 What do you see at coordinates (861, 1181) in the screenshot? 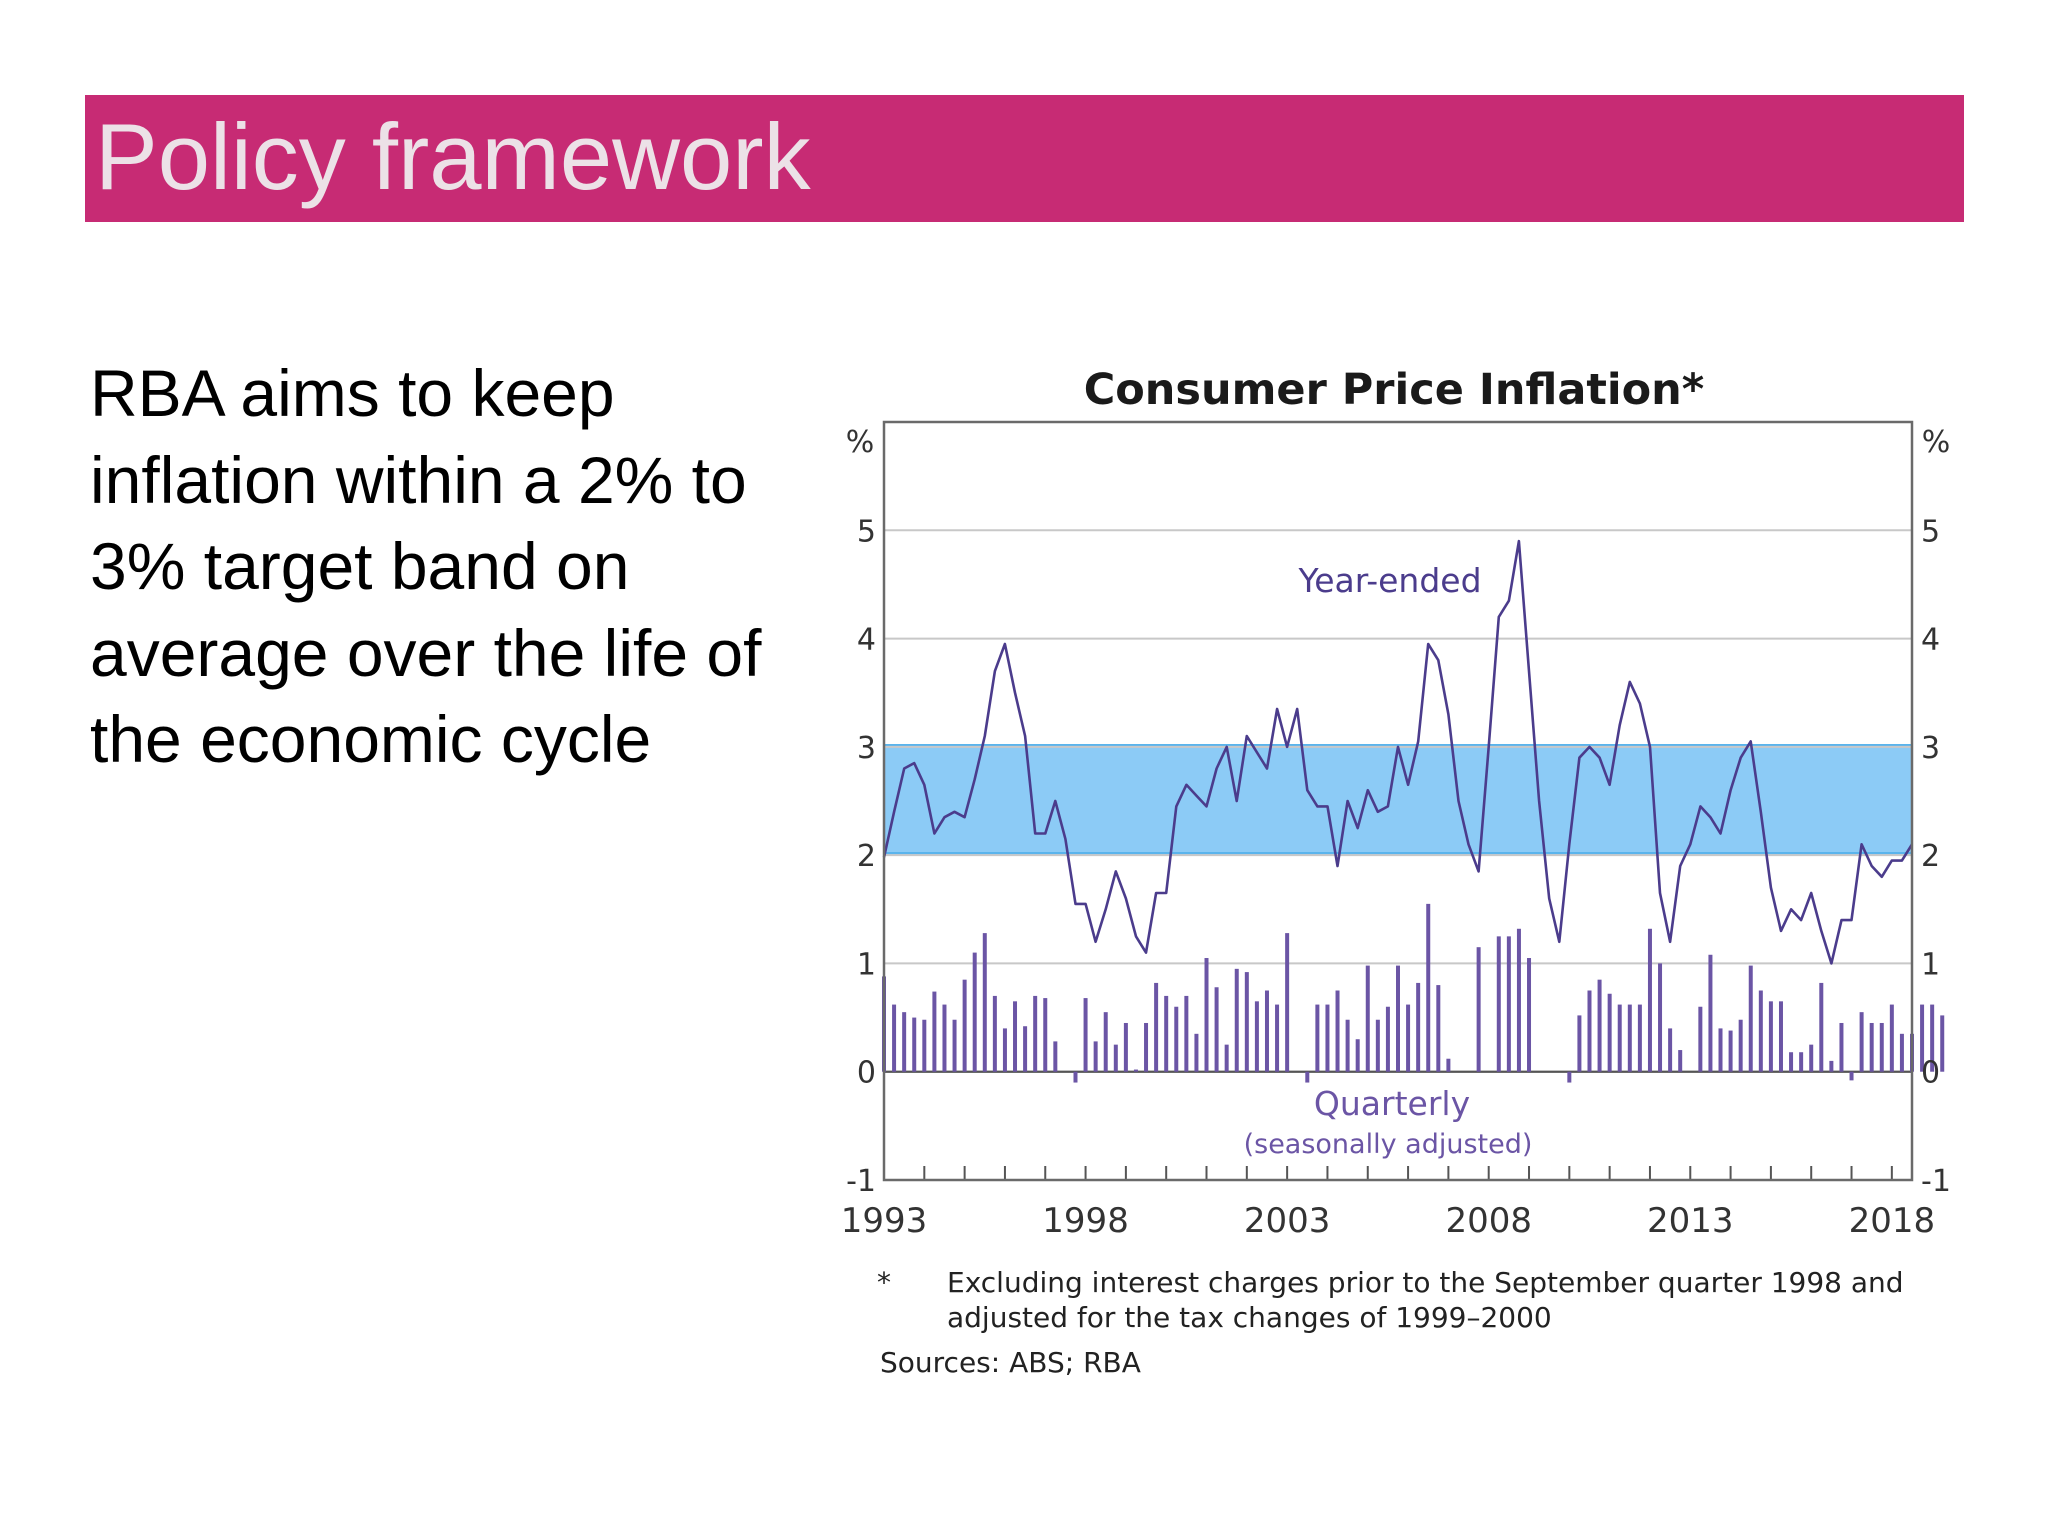
I see `y-tick-label-left: -1` at bounding box center [861, 1181].